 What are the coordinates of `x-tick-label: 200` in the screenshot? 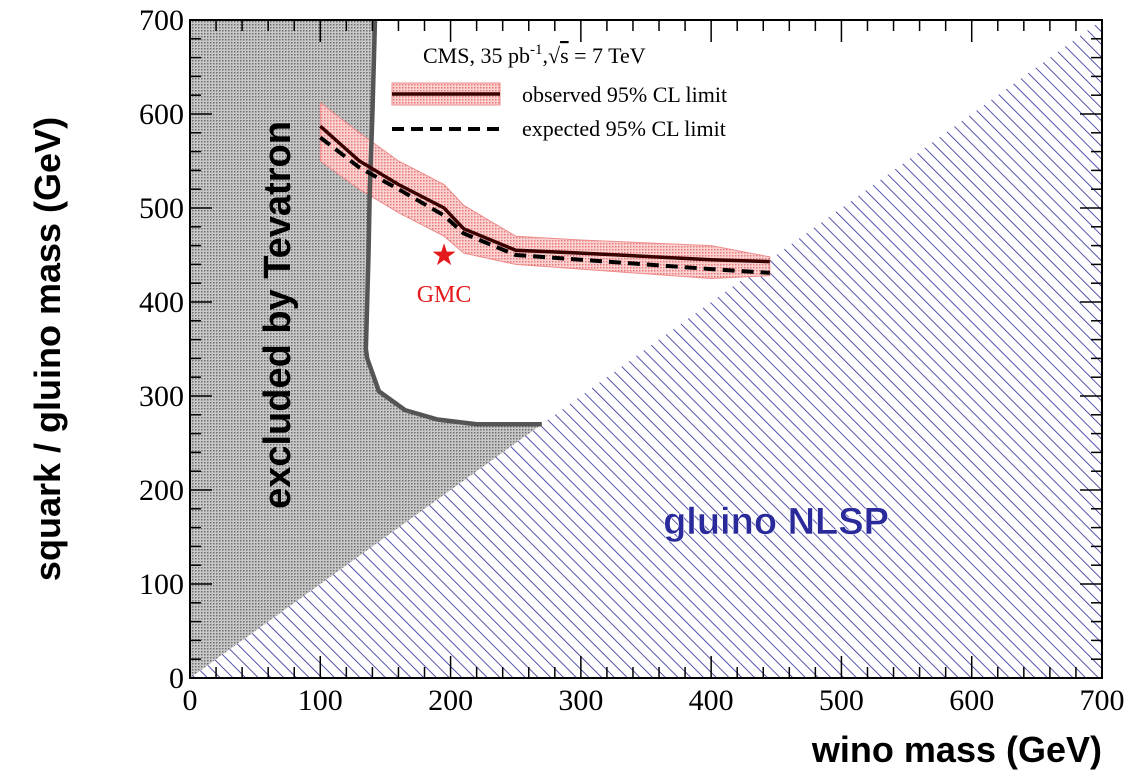 It's located at (450, 700).